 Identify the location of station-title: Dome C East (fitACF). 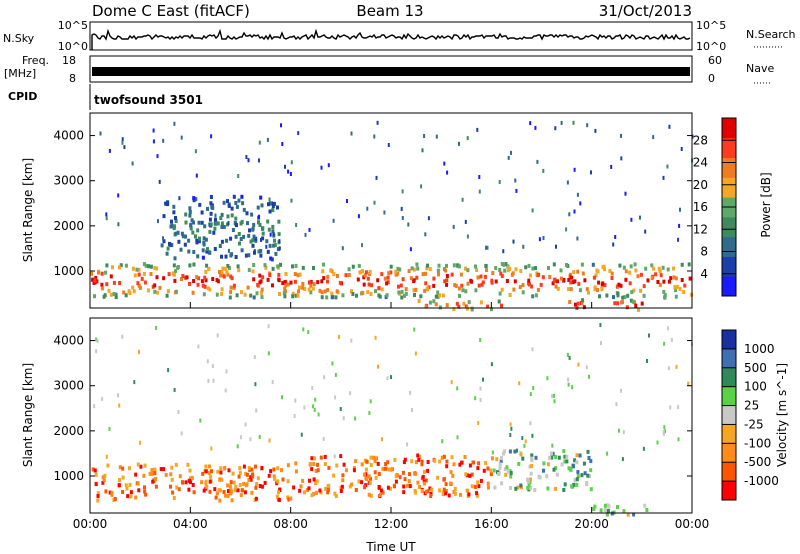
(171, 11).